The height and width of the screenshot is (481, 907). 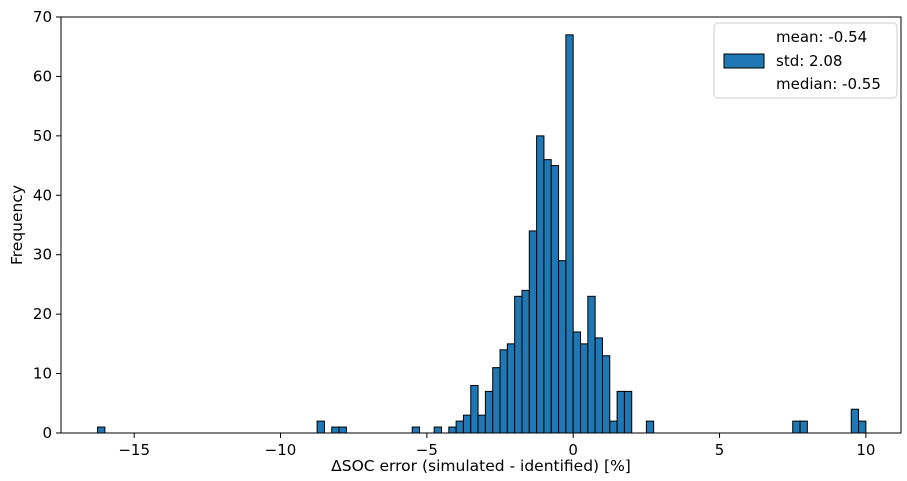 I want to click on y-tick-label: 20, so click(x=42, y=314).